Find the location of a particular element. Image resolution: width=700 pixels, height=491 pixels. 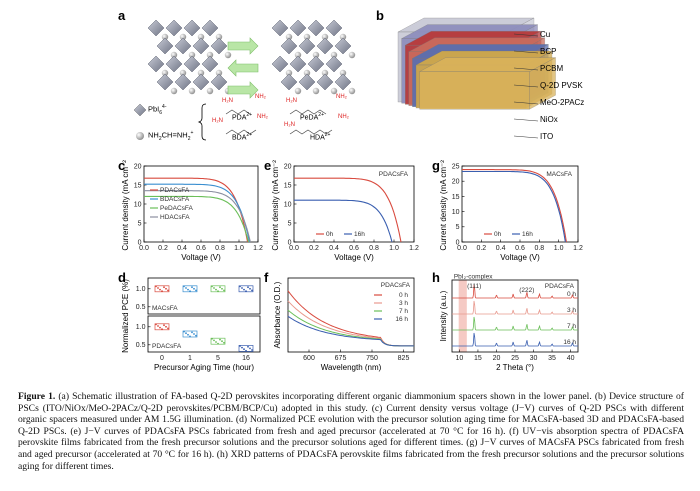

x-tick-label: 0.0 is located at coordinates (294, 248).